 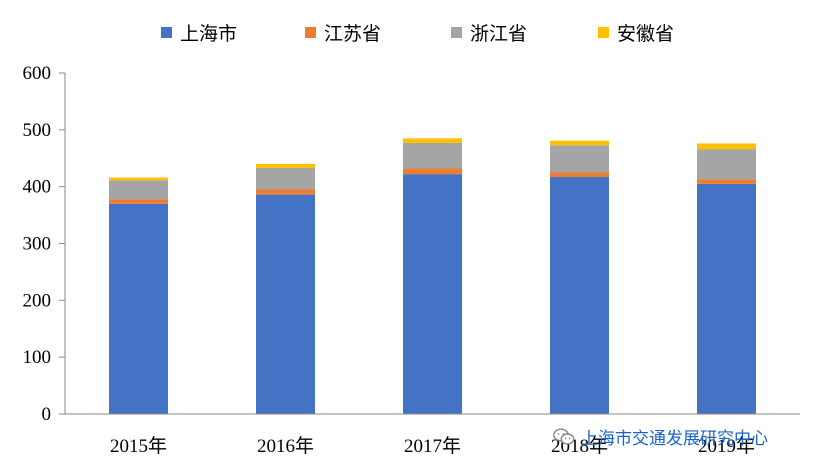 What do you see at coordinates (417, 34) in the screenshot?
I see `legend: 上海市 江苏省 浙江省 安徽省` at bounding box center [417, 34].